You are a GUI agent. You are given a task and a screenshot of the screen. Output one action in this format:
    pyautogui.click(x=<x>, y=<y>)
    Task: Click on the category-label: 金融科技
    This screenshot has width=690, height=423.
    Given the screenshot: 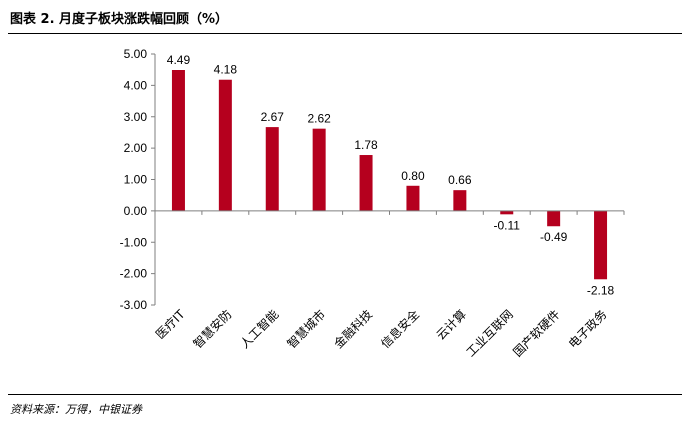 What is the action you would take?
    pyautogui.click(x=353, y=329)
    